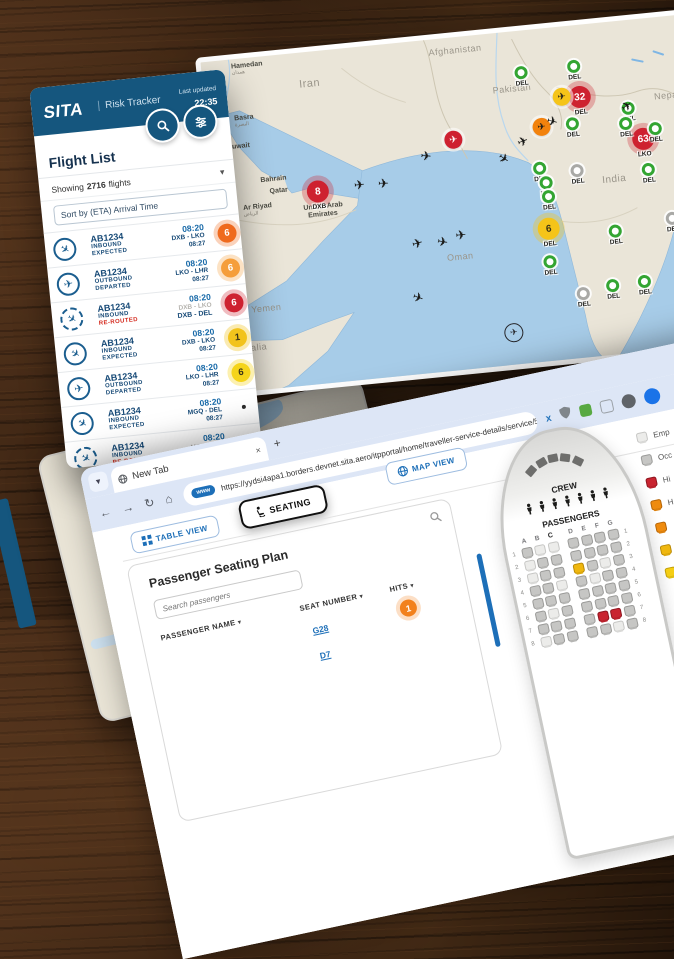 Image resolution: width=674 pixels, height=959 pixels. What do you see at coordinates (435, 519) in the screenshot?
I see `search-icon` at bounding box center [435, 519].